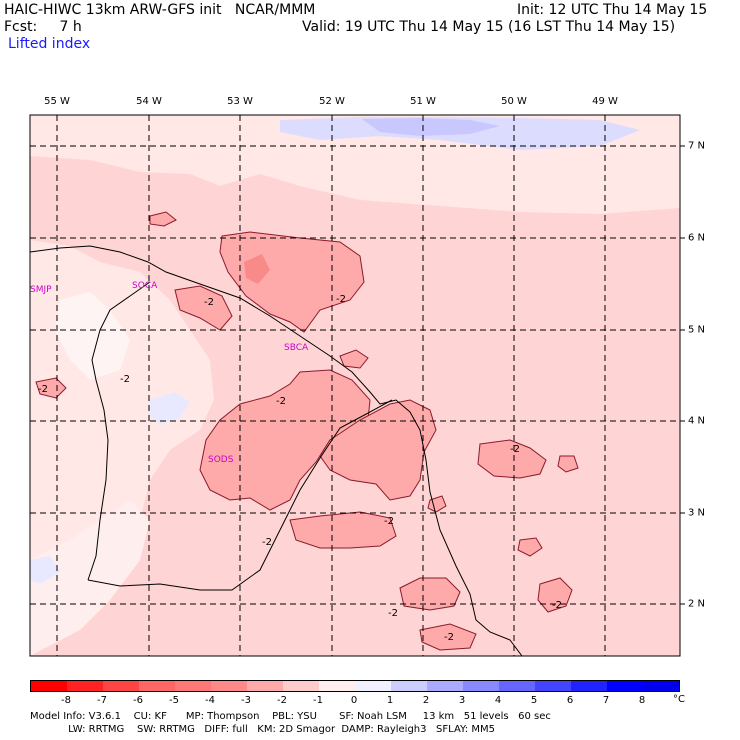 Image resolution: width=740 pixels, height=740 pixels. Describe the element at coordinates (102, 700) in the screenshot. I see `colorbar-label: -7` at that location.